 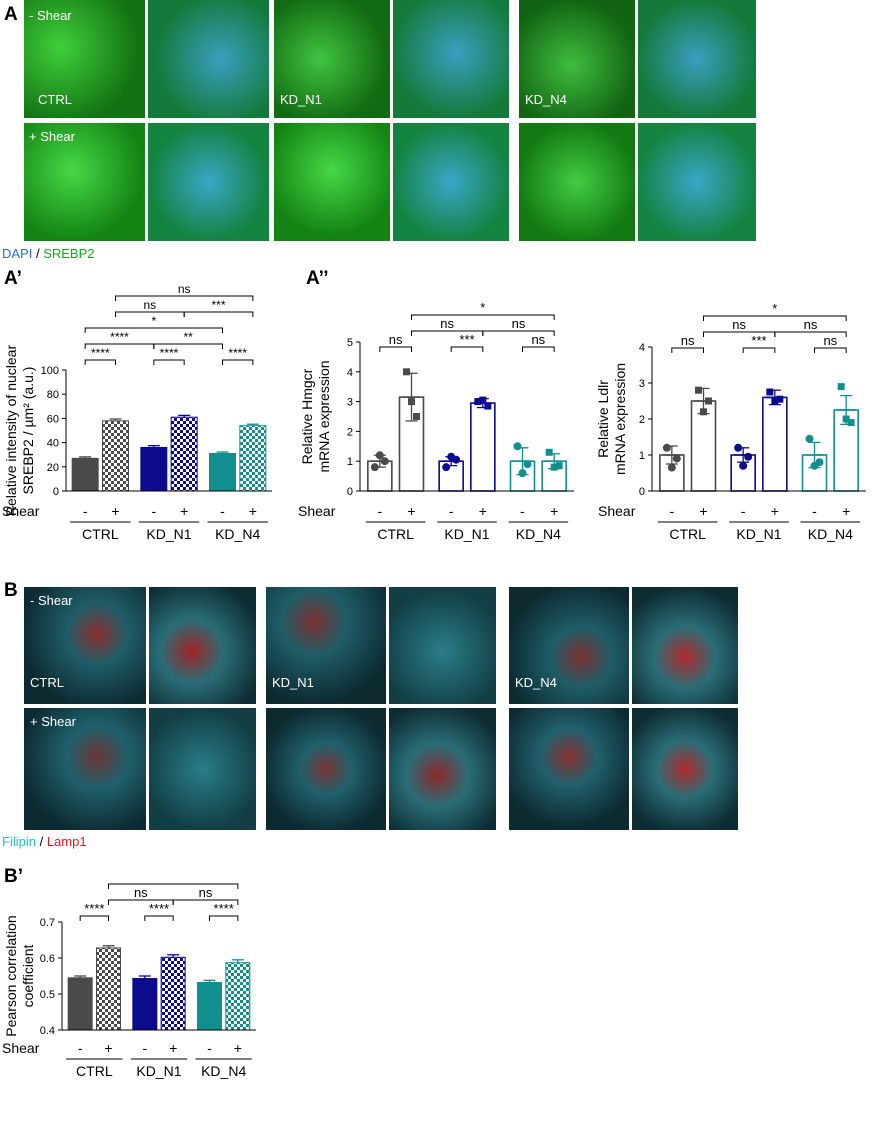 I want to click on y-axis-label: SREBP2 / µm² (a.u.), so click(x=28, y=431).